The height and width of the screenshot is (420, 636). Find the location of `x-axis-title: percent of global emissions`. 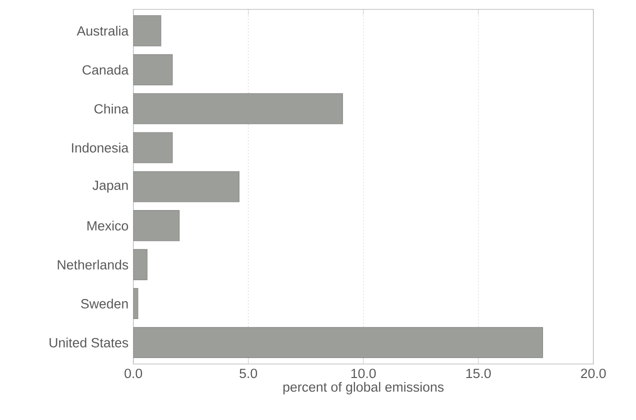

x-axis-title: percent of global emissions is located at coordinates (363, 388).